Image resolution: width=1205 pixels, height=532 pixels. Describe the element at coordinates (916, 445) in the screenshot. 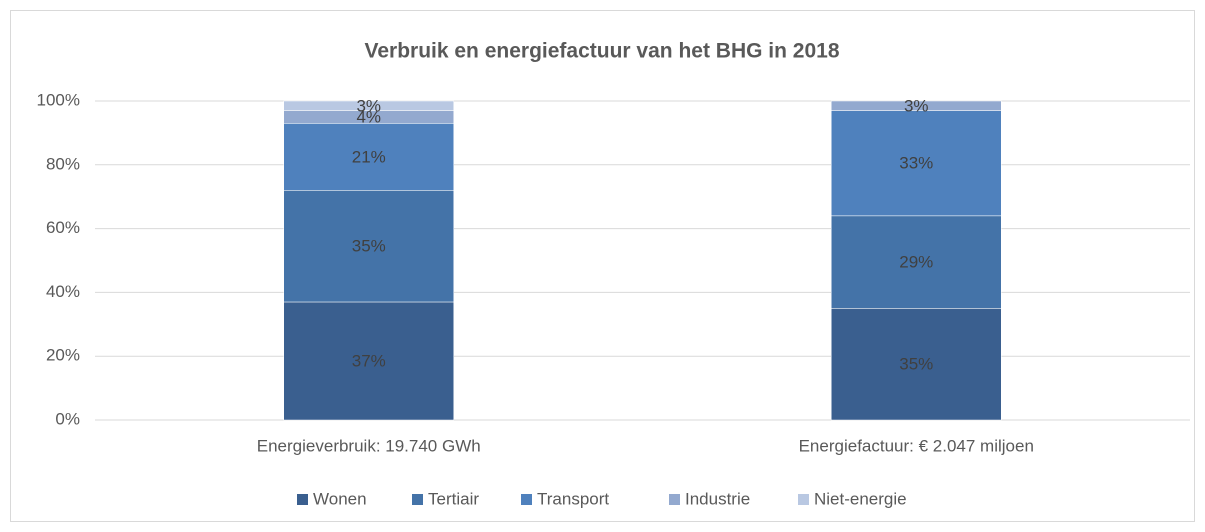

I see `x-tick-label: Energiefactuur: € 2.047 miljoen` at that location.